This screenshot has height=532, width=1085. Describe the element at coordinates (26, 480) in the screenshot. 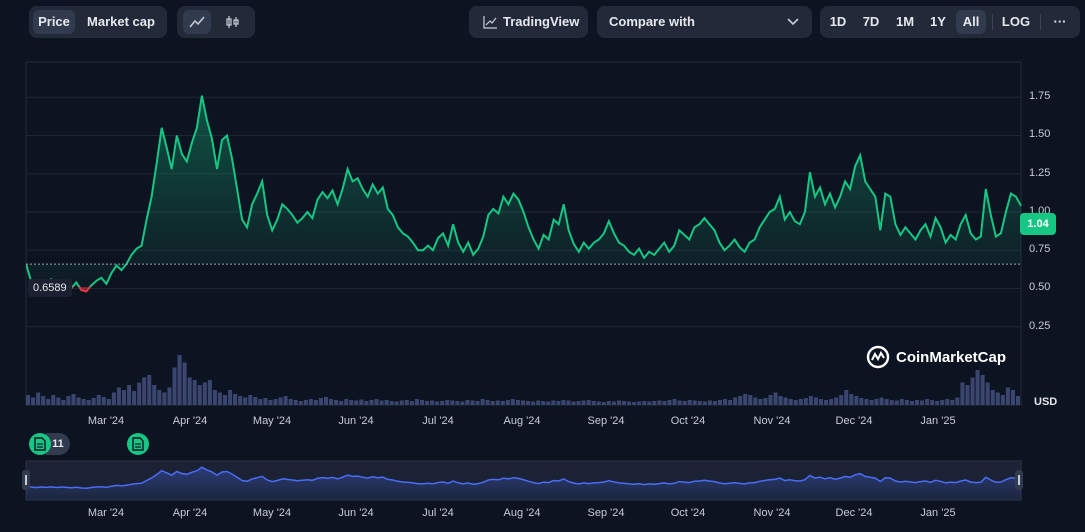

I see `navigator-left-handle` at that location.